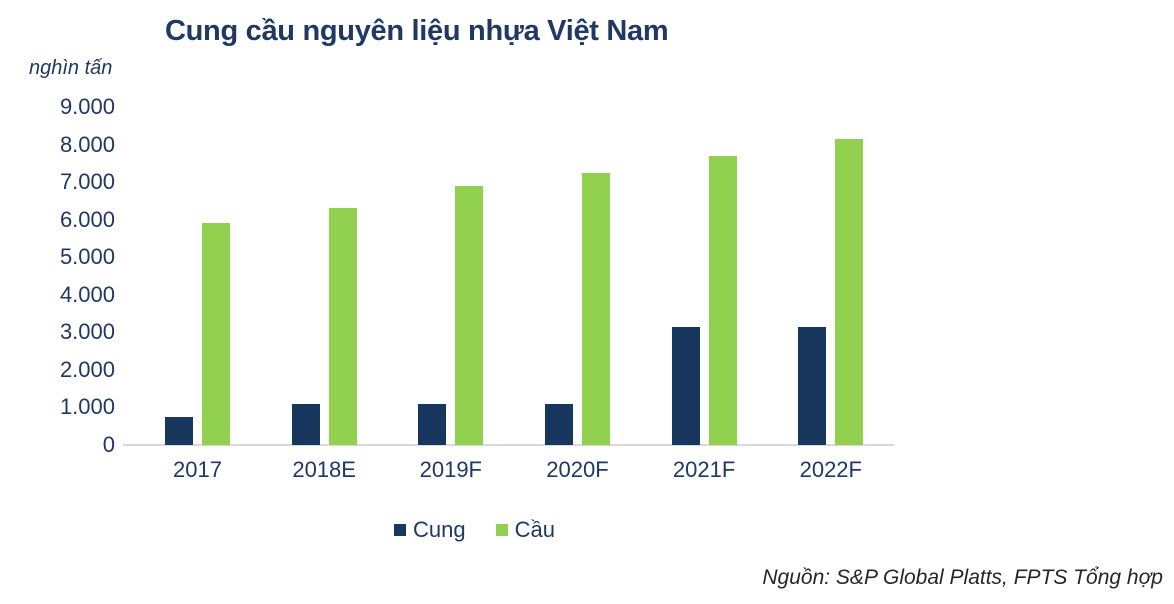 This screenshot has height=604, width=1174. What do you see at coordinates (704, 469) in the screenshot?
I see `x-axis-label-2021F: 2021F` at bounding box center [704, 469].